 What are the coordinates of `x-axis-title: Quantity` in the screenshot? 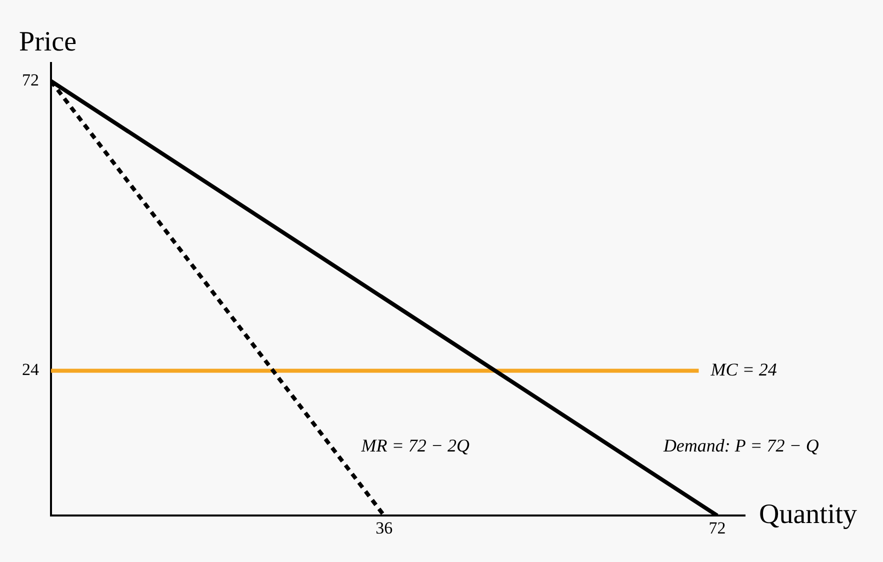 It's located at (808, 514).